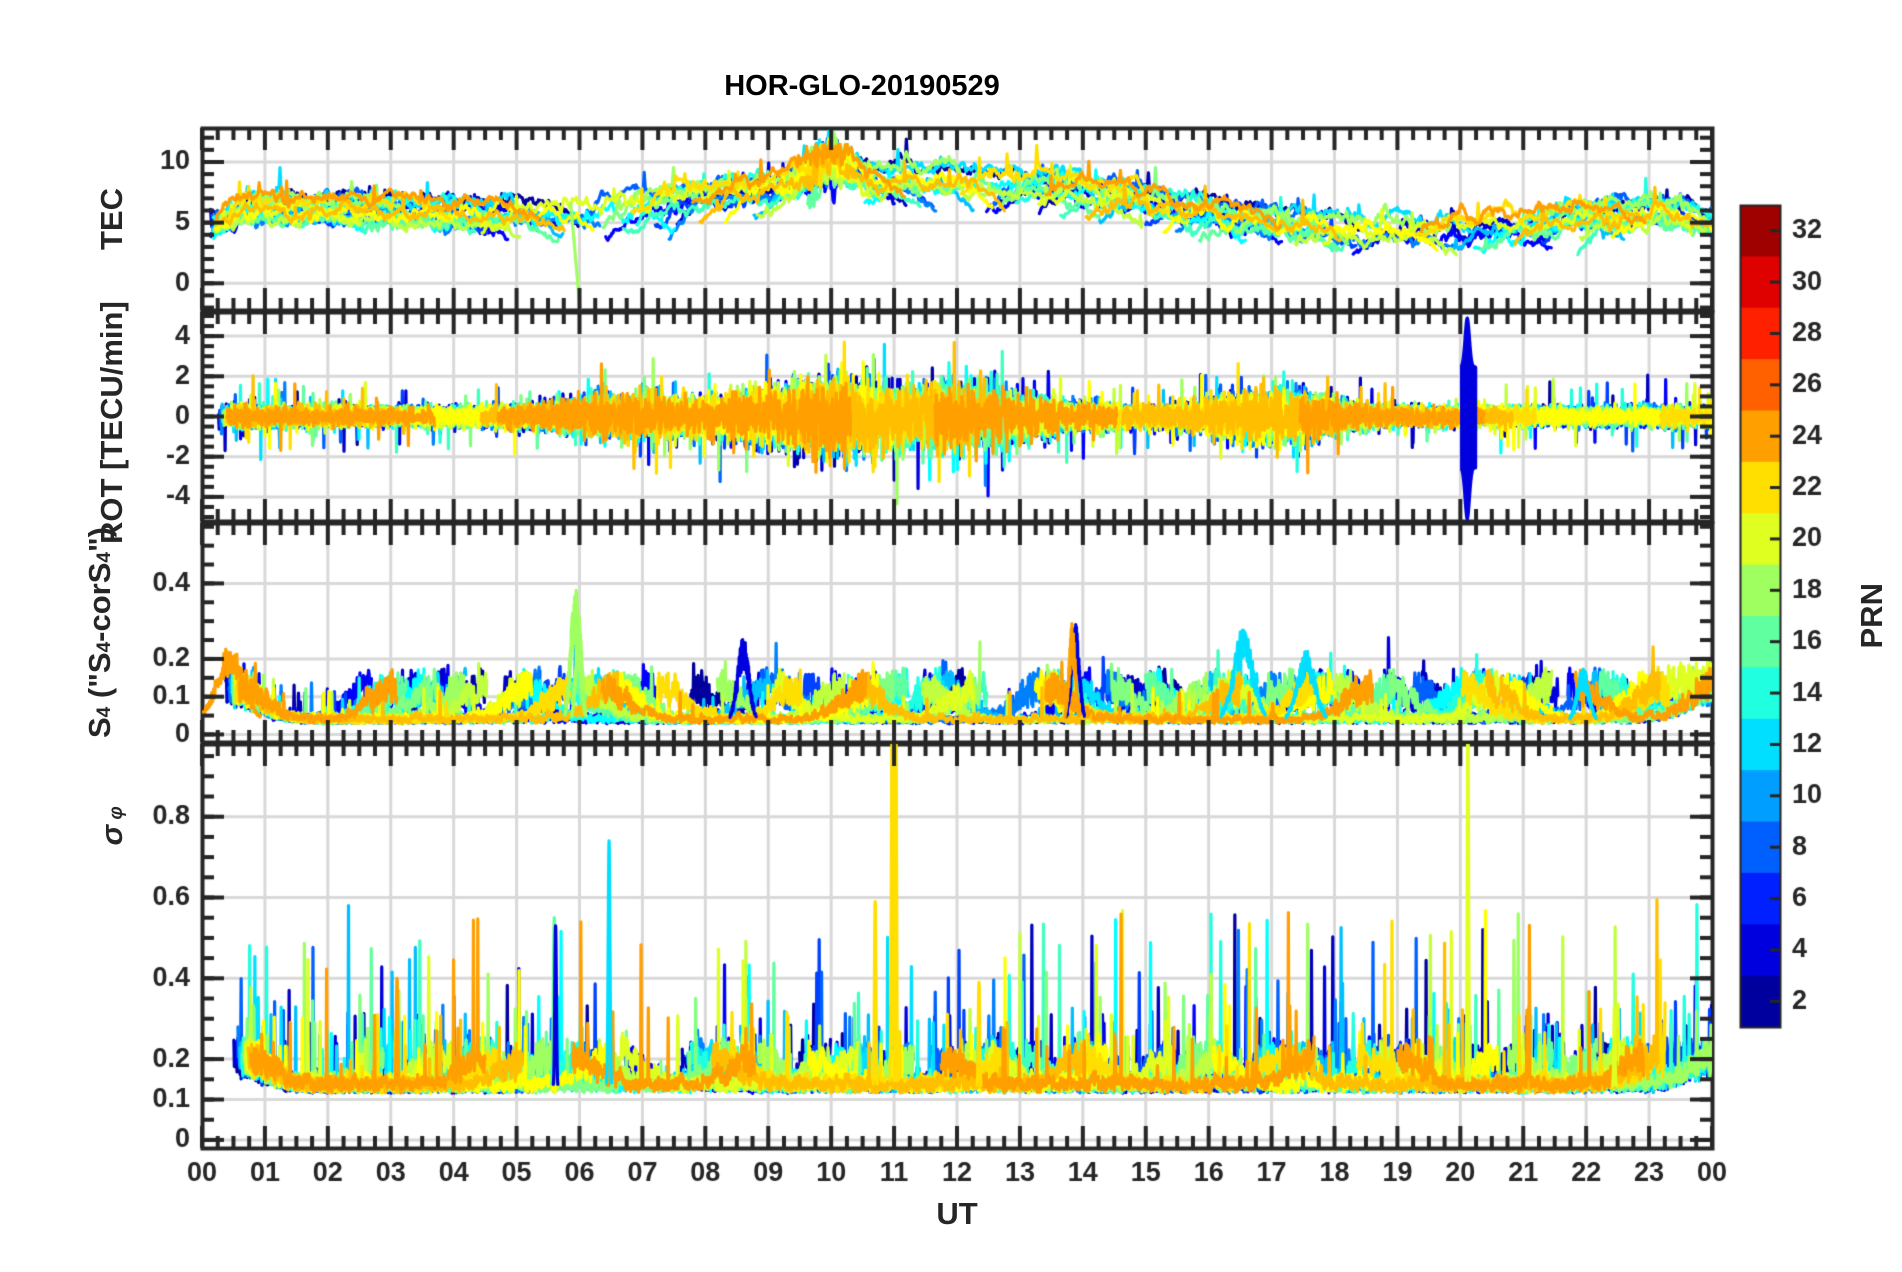 The height and width of the screenshot is (1272, 1902). I want to click on panel1-y-axis-label: TEC, so click(111, 219).